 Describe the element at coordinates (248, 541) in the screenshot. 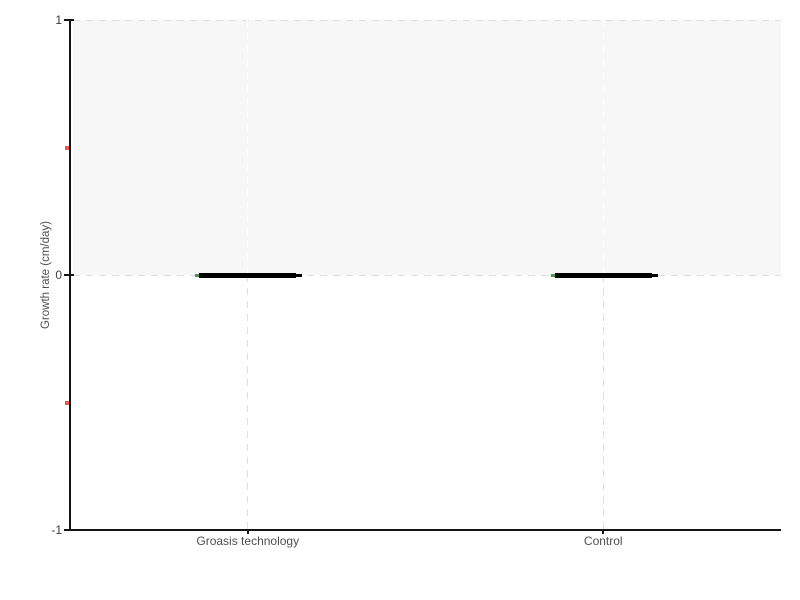

I see `x-category-label: Groasis technology` at that location.